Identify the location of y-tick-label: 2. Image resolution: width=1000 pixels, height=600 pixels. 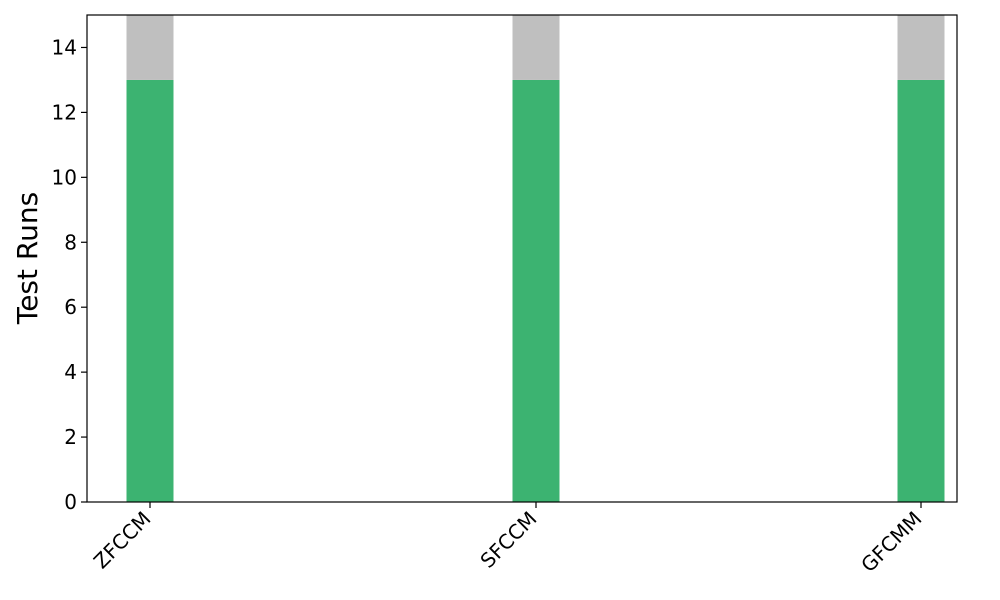
(70, 437).